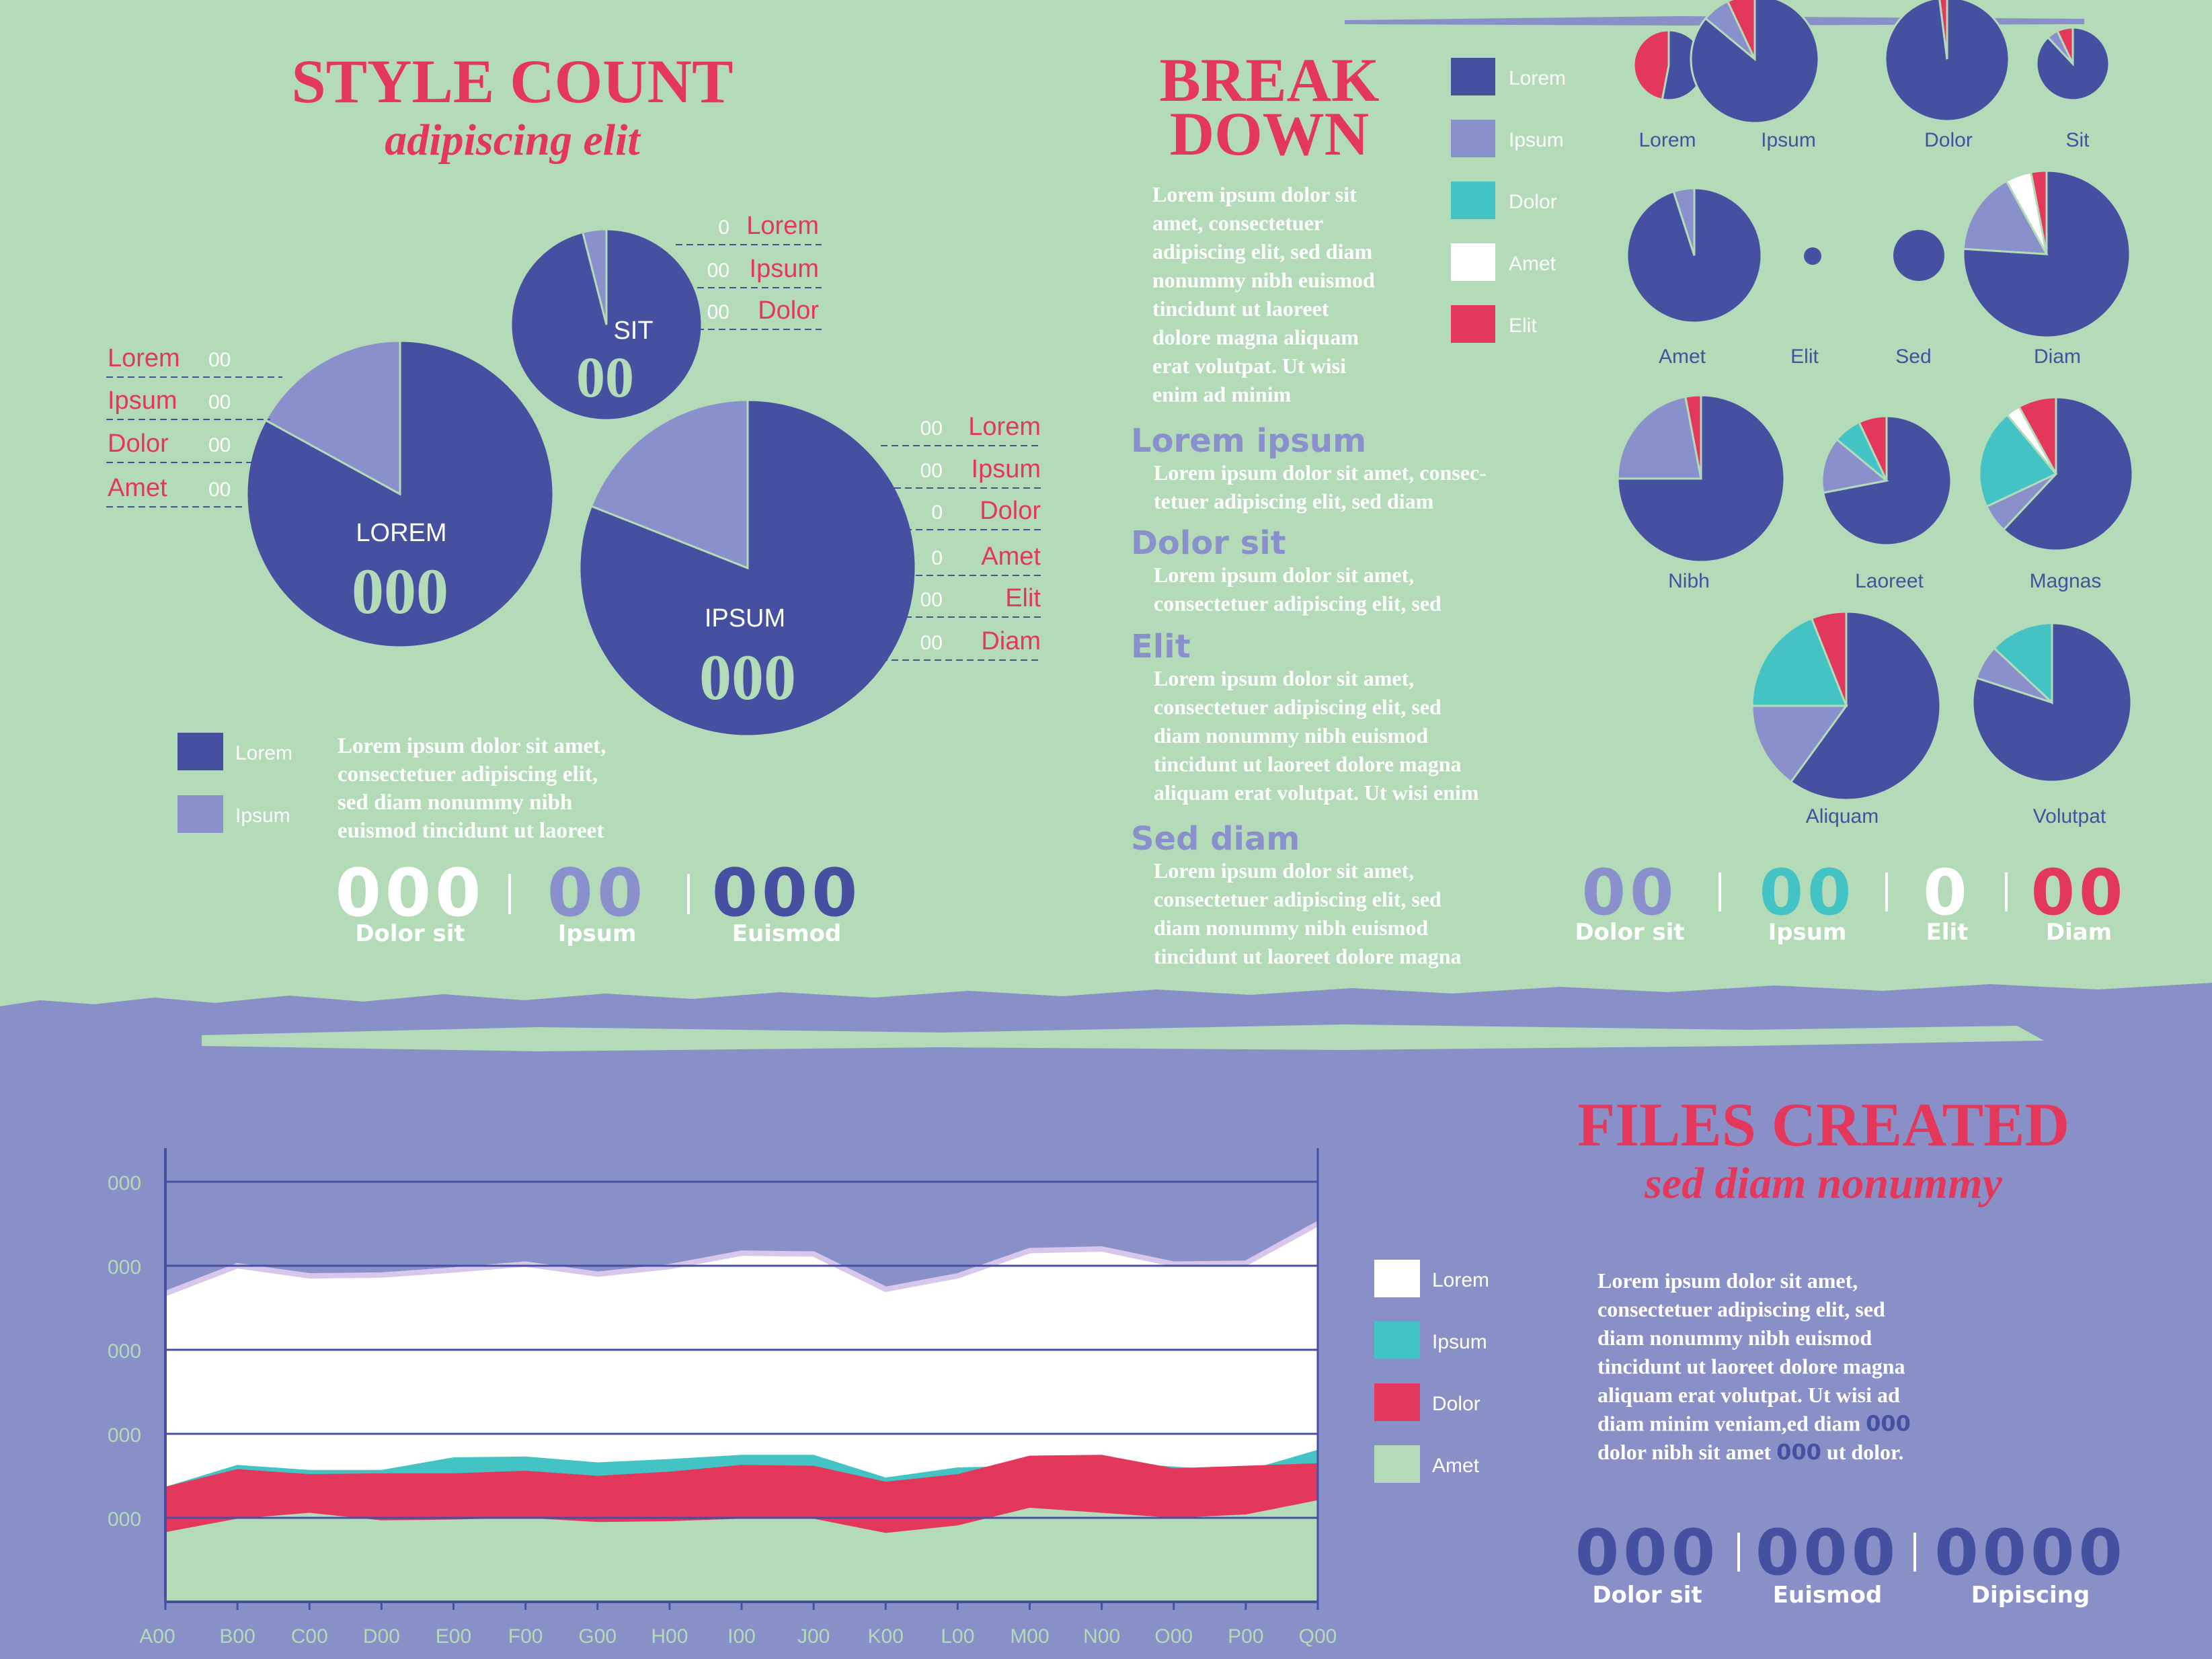 The height and width of the screenshot is (1659, 2212). I want to click on area-x-tick-label: A00, so click(157, 1636).